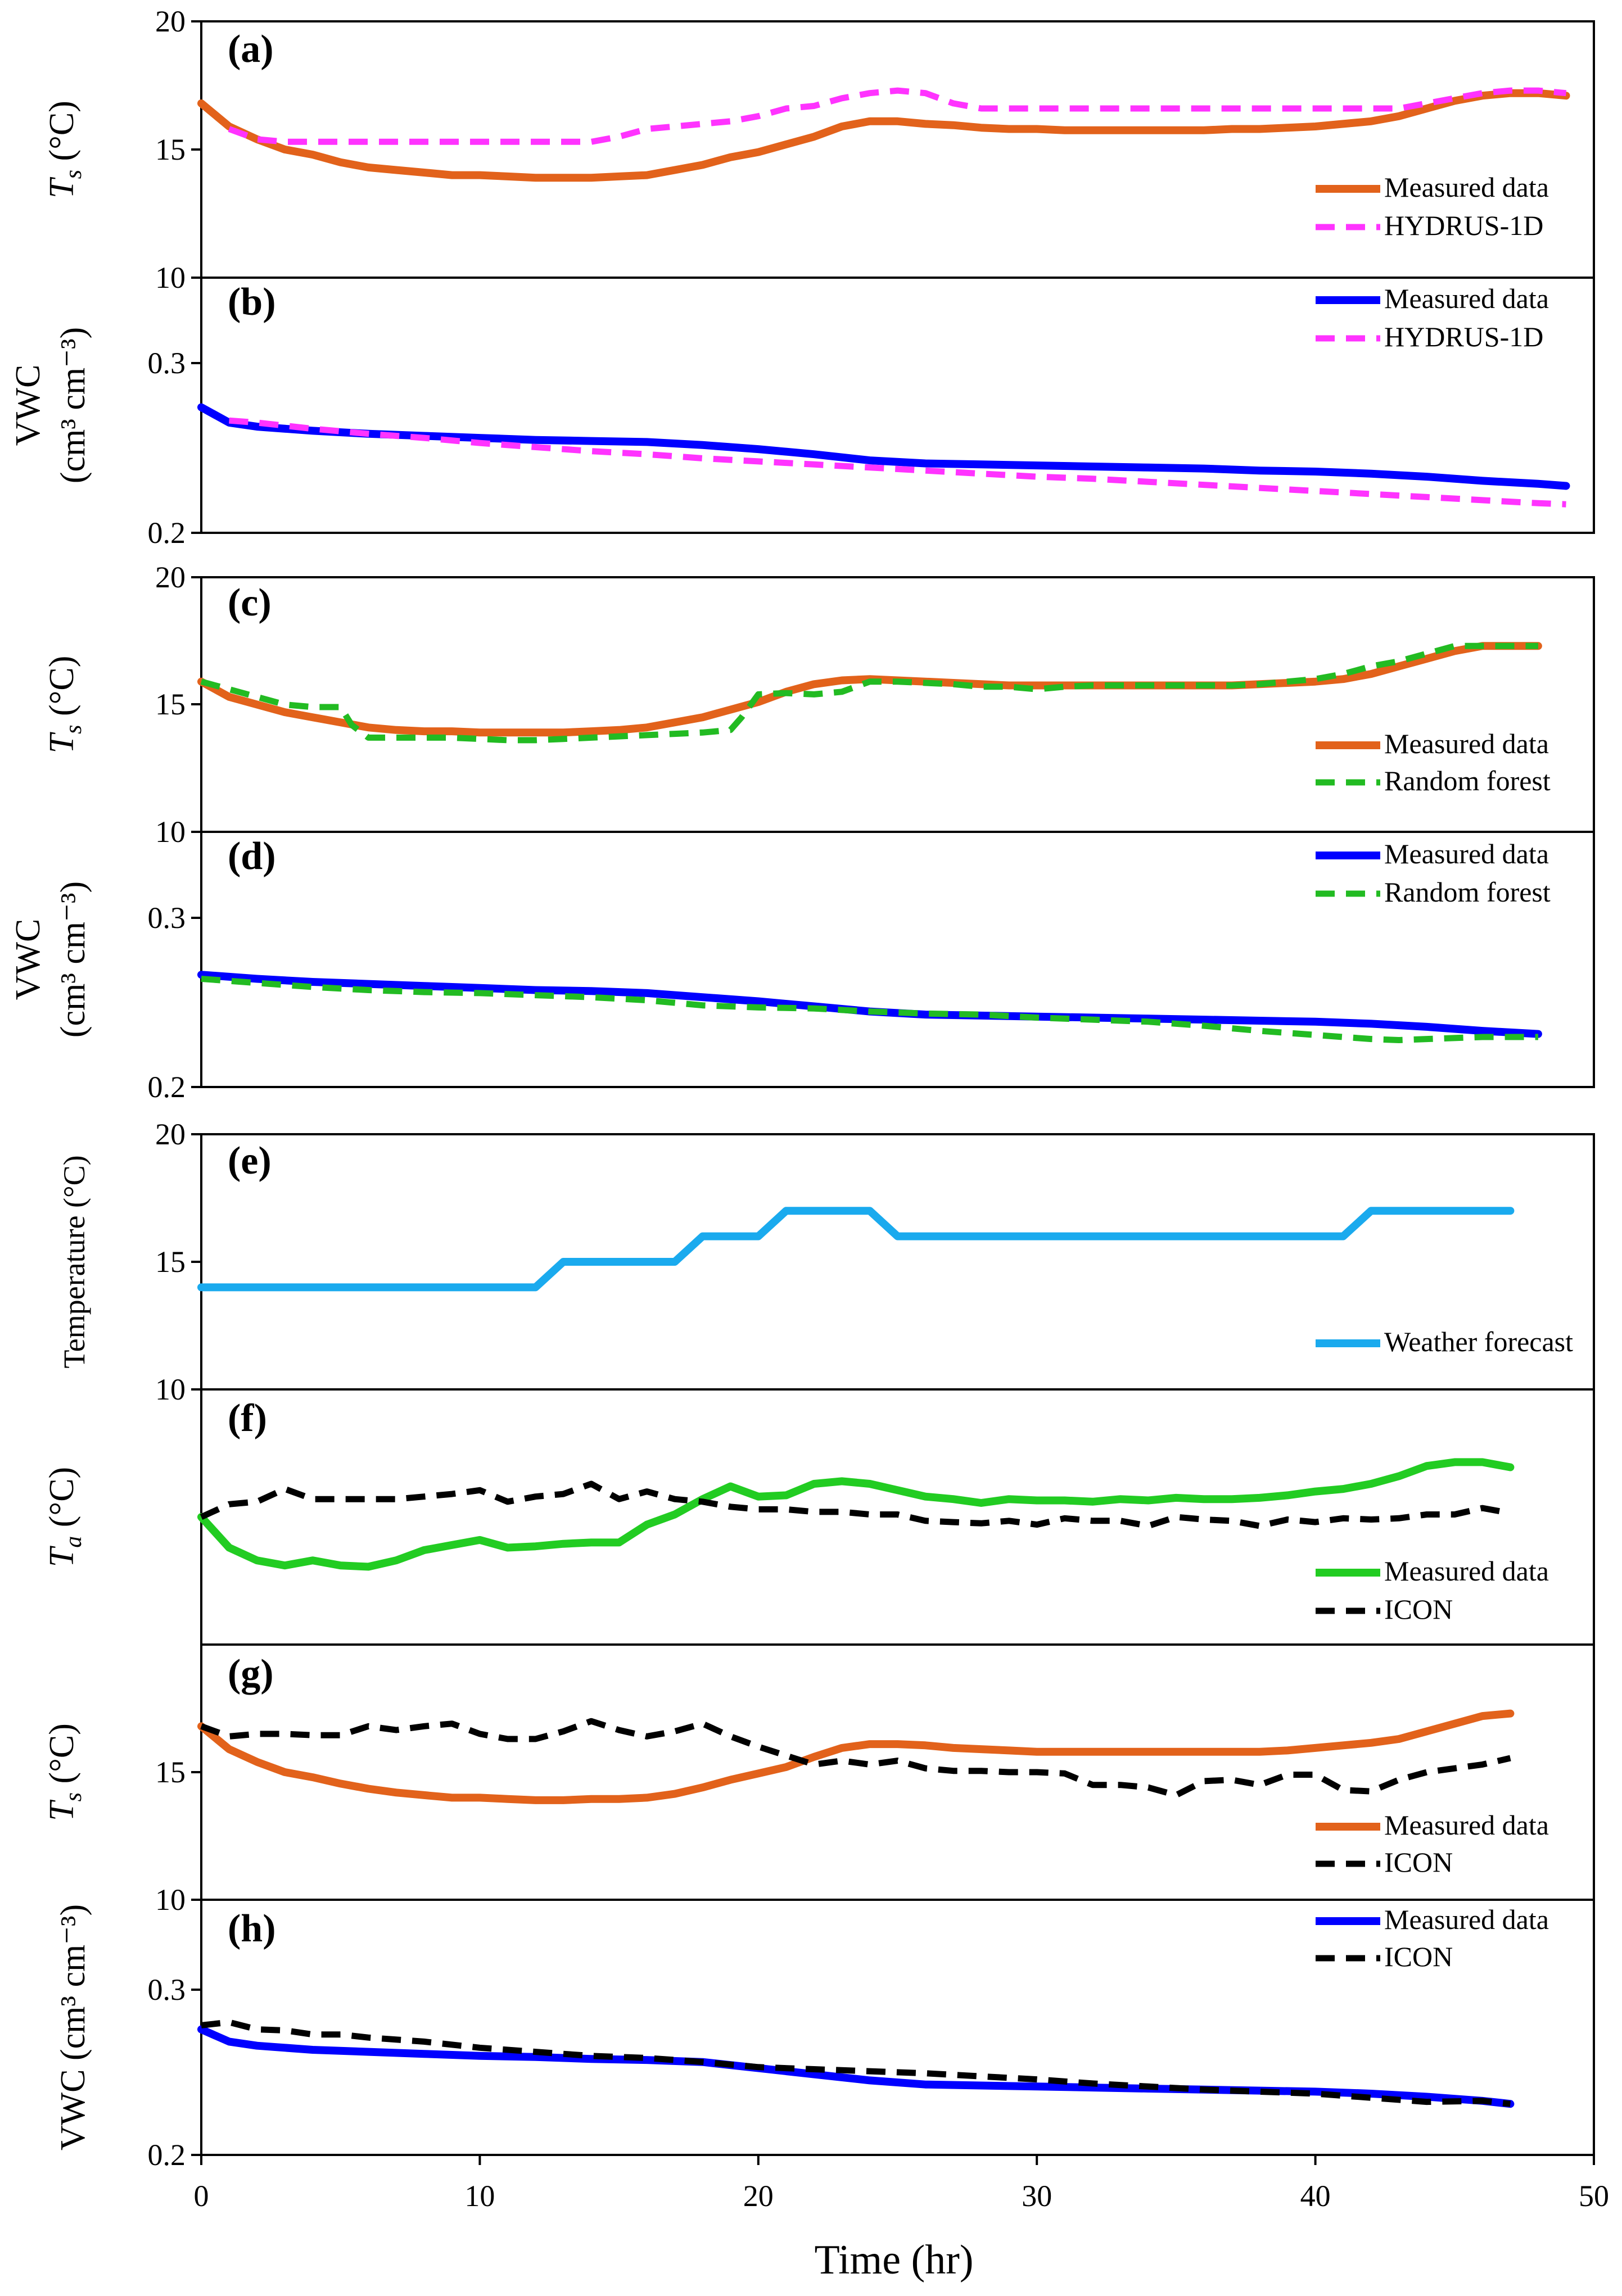  What do you see at coordinates (870, 689) in the screenshot?
I see `panel-c-series-measured-data` at bounding box center [870, 689].